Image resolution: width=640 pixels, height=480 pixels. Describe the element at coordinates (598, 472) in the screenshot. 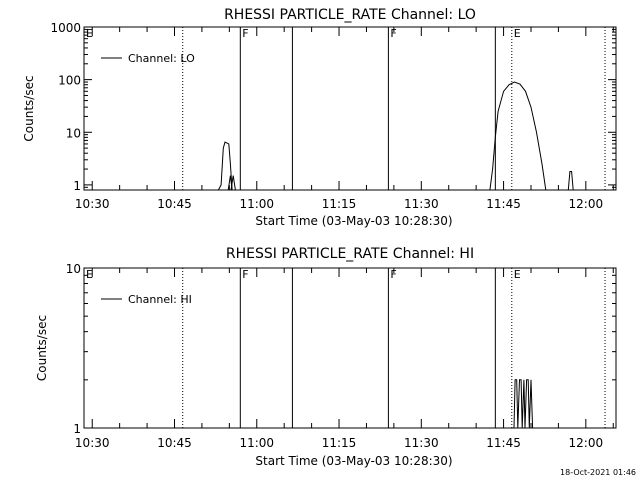

I see `footer-timestamp: 18-Oct-2021 01:46` at that location.